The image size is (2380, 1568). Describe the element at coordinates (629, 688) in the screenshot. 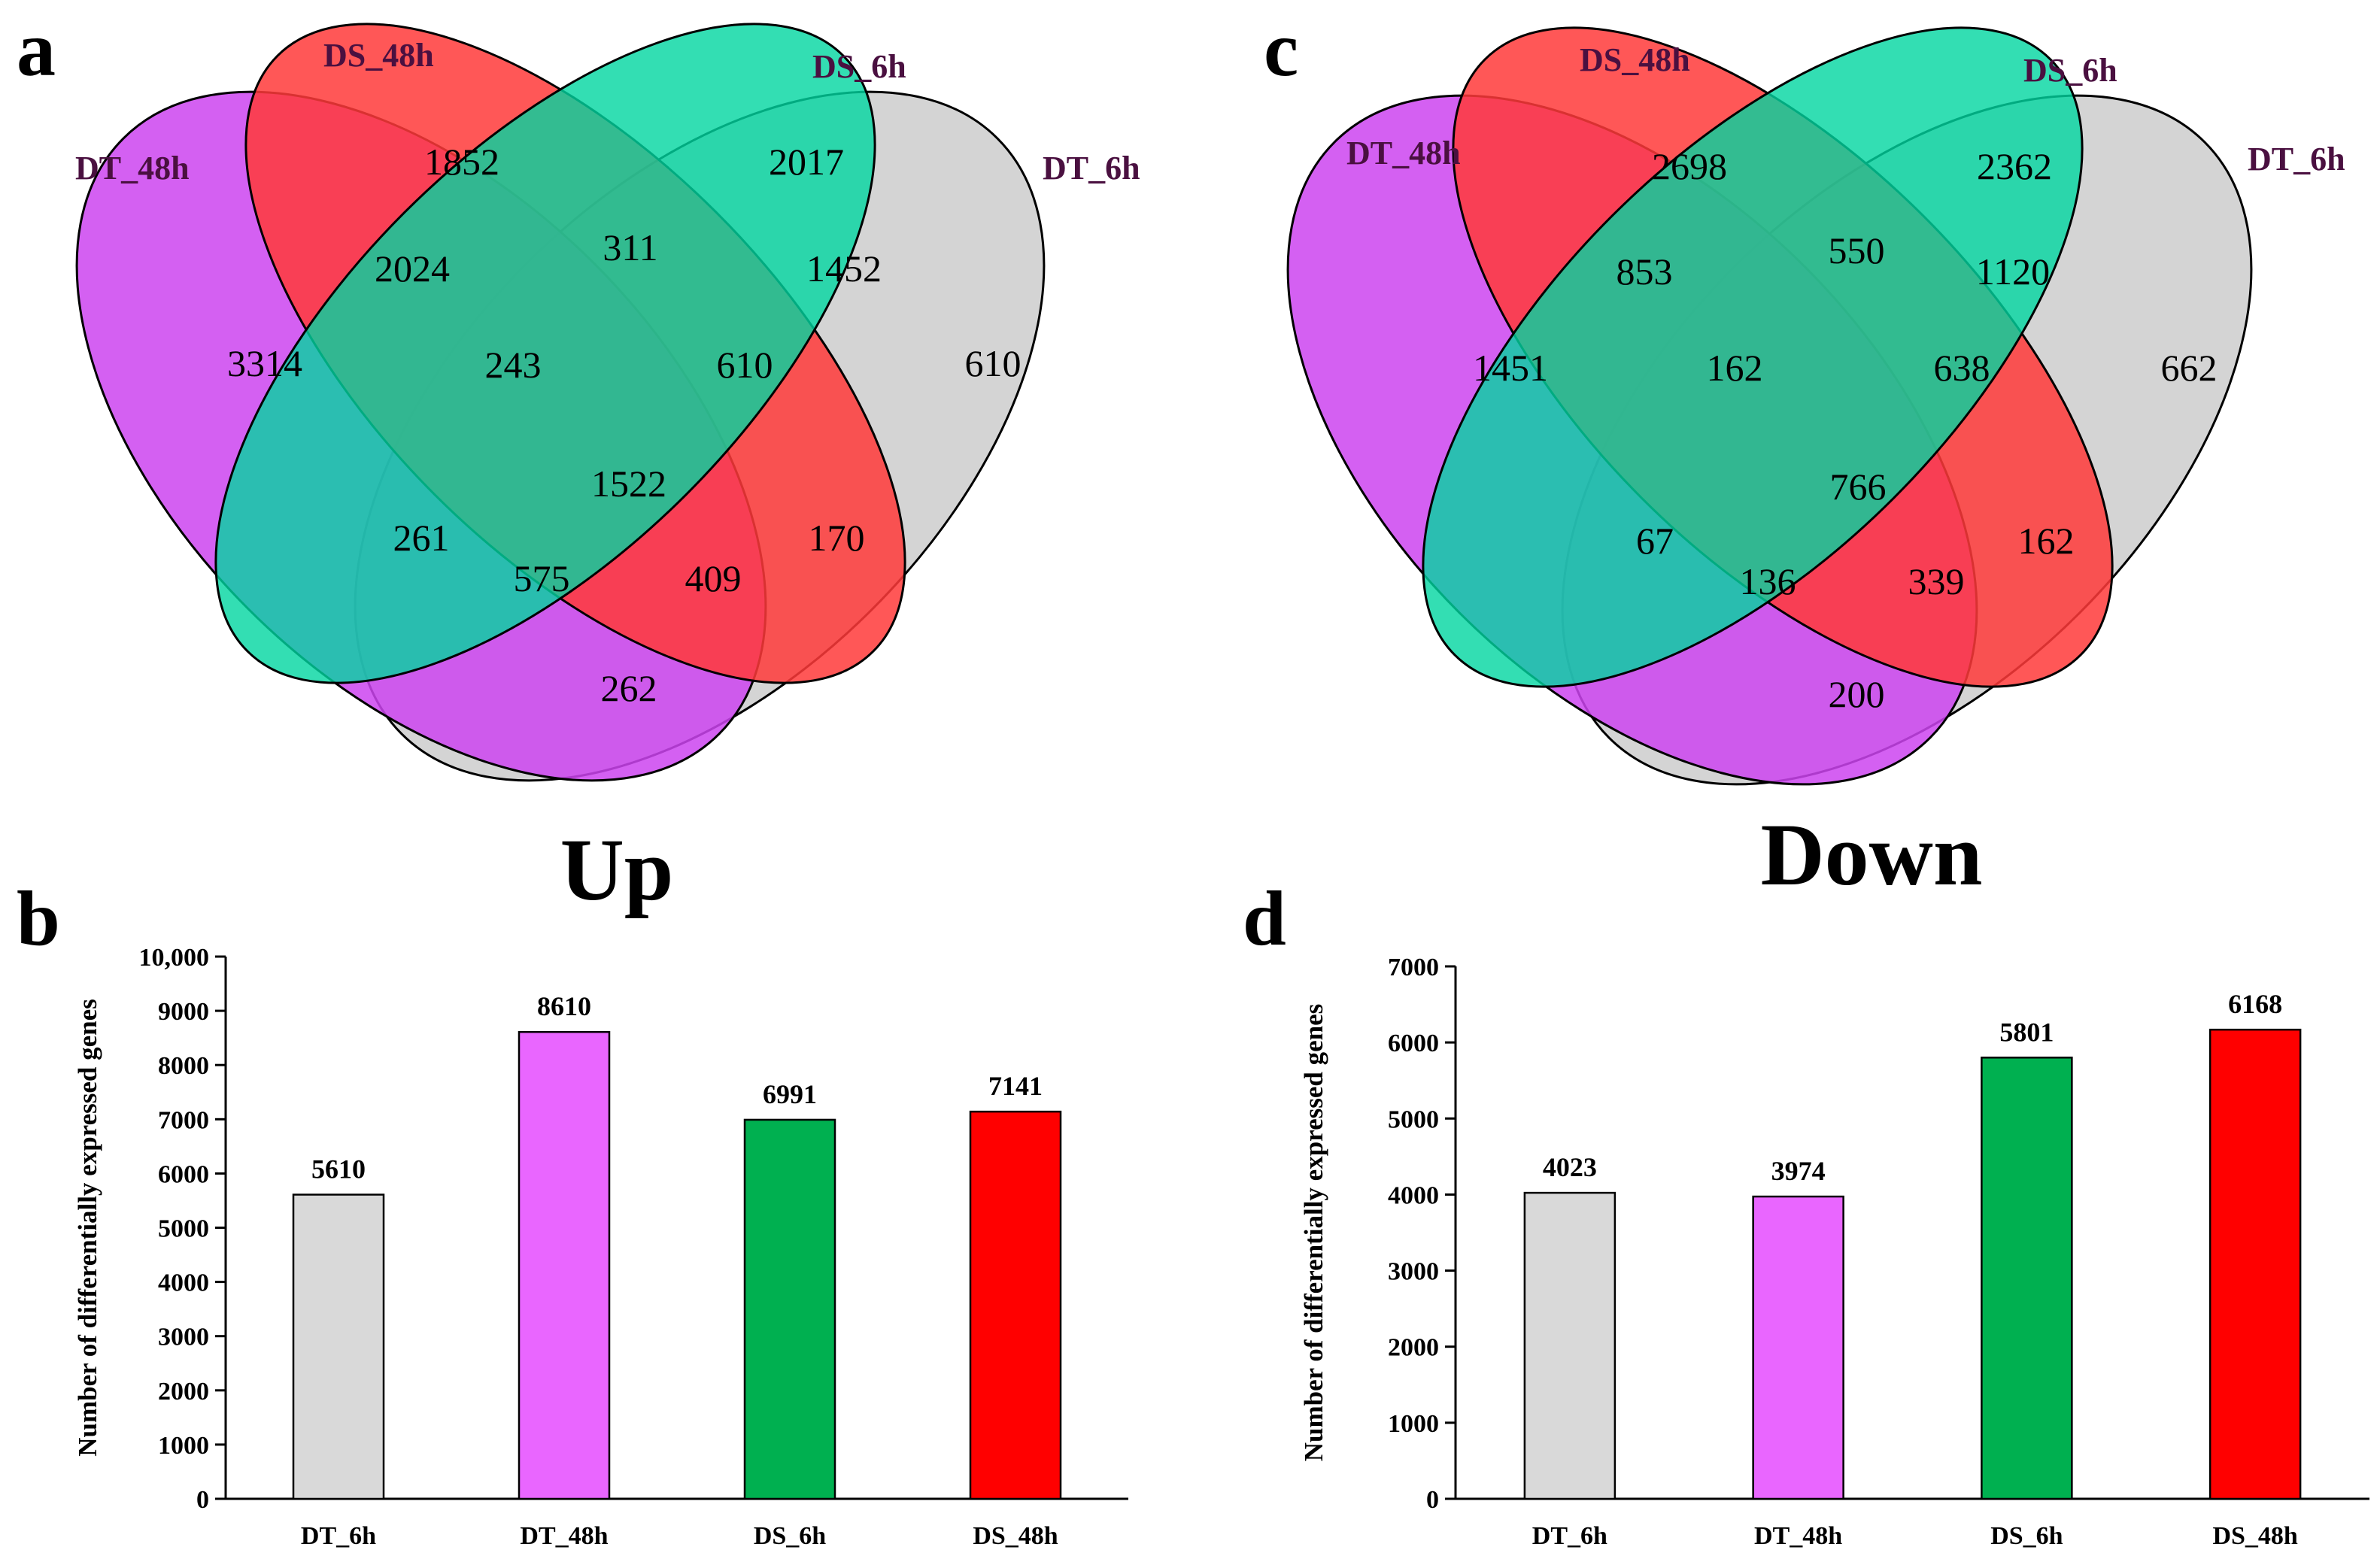

I see `venn-up-count: 262` at that location.